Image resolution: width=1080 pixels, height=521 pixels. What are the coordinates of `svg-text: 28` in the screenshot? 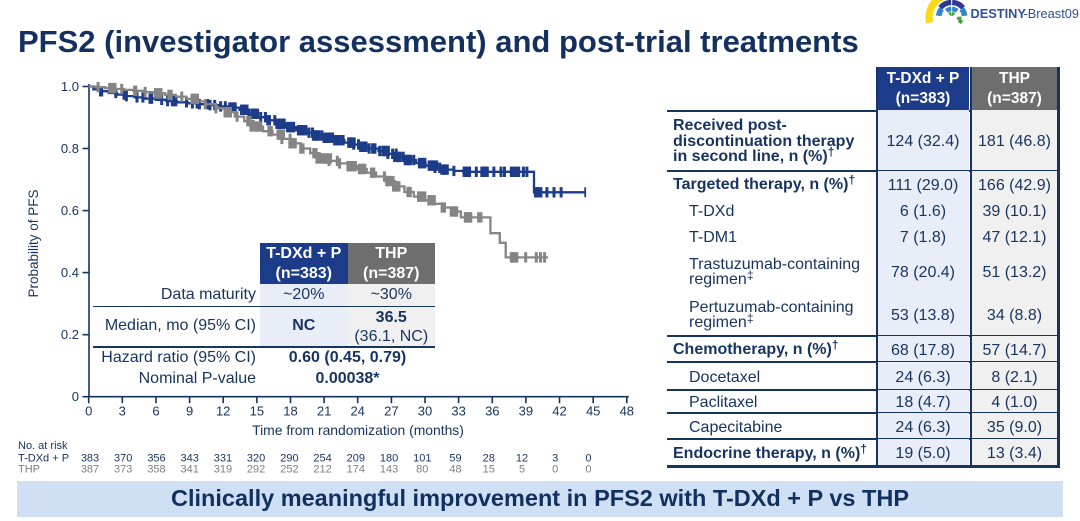 It's located at (489, 459).